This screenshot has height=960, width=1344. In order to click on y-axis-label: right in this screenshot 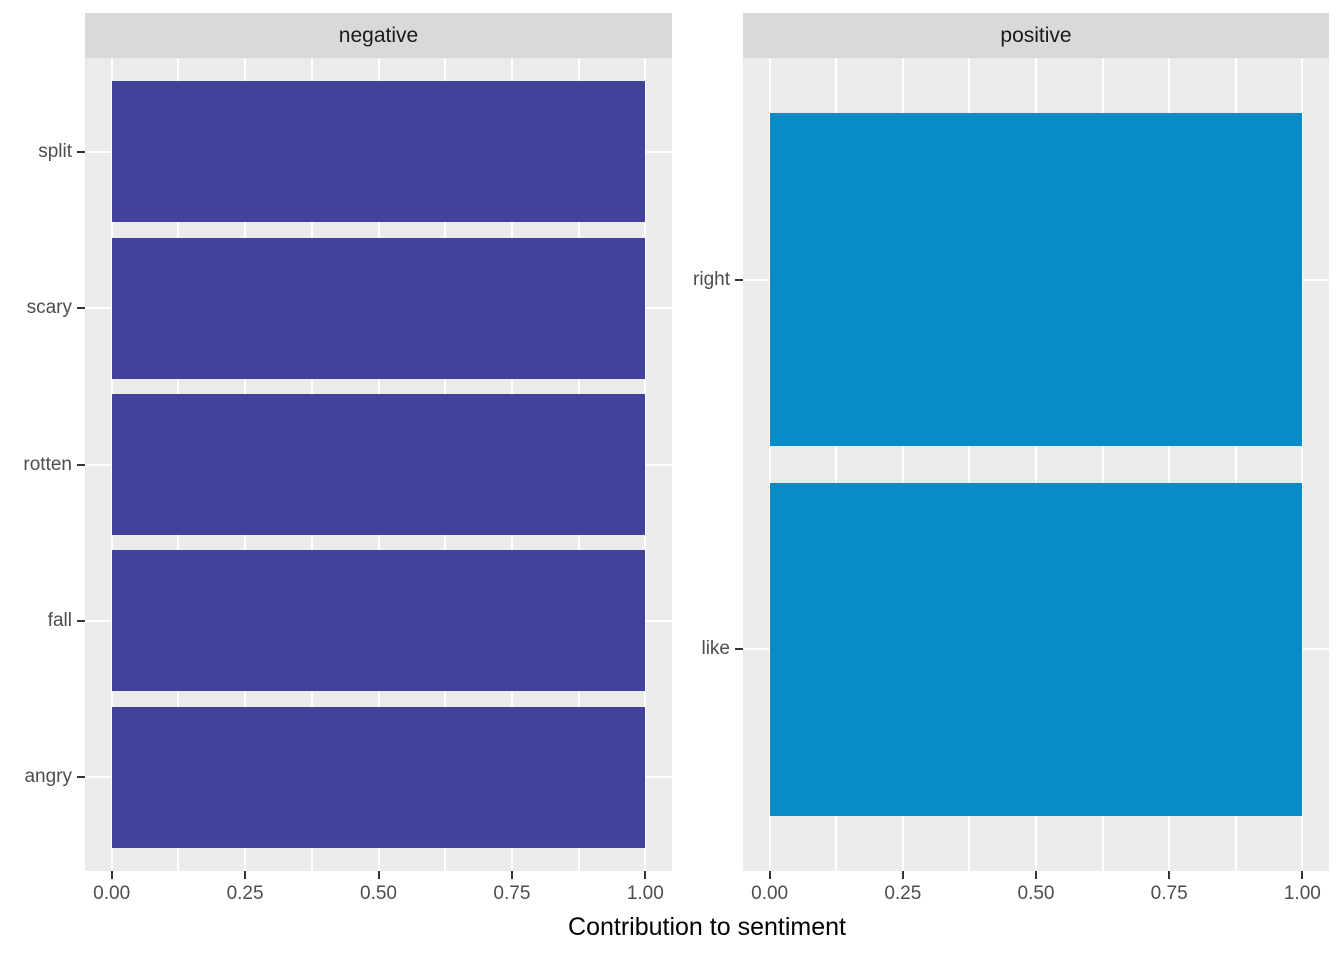, I will do `click(711, 279)`.